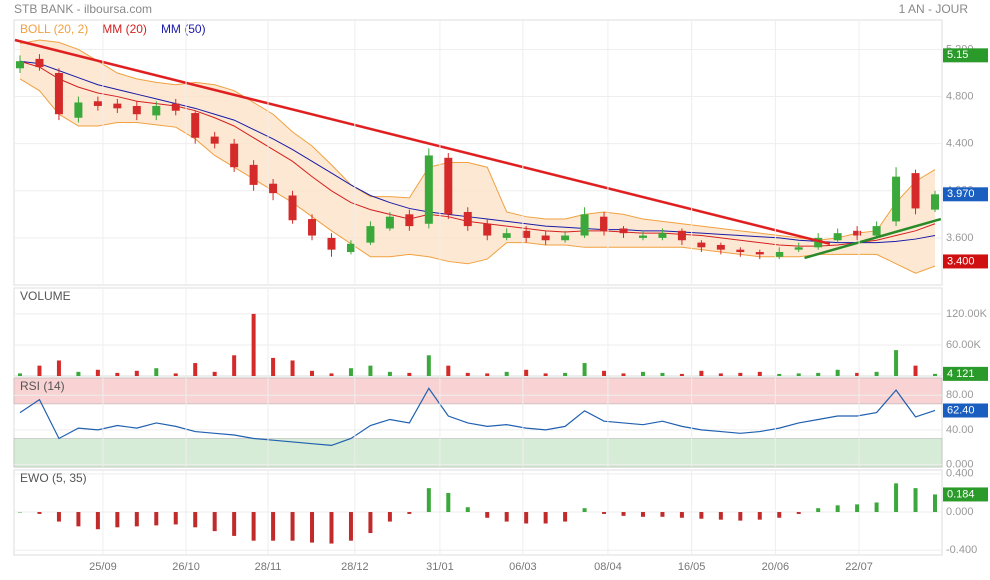  Describe the element at coordinates (440, 567) in the screenshot. I see `x-tick-label: 31/01` at that location.